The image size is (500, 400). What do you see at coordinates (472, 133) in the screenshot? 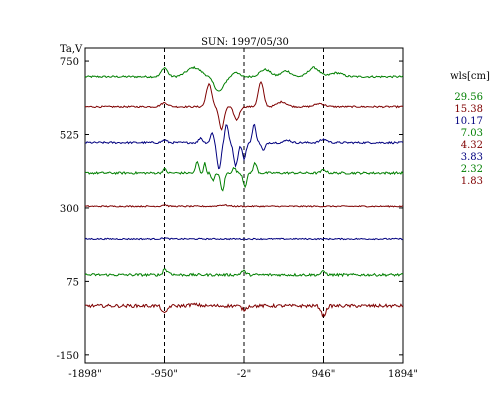
I see `legend-item-3: 7.03` at bounding box center [472, 133].